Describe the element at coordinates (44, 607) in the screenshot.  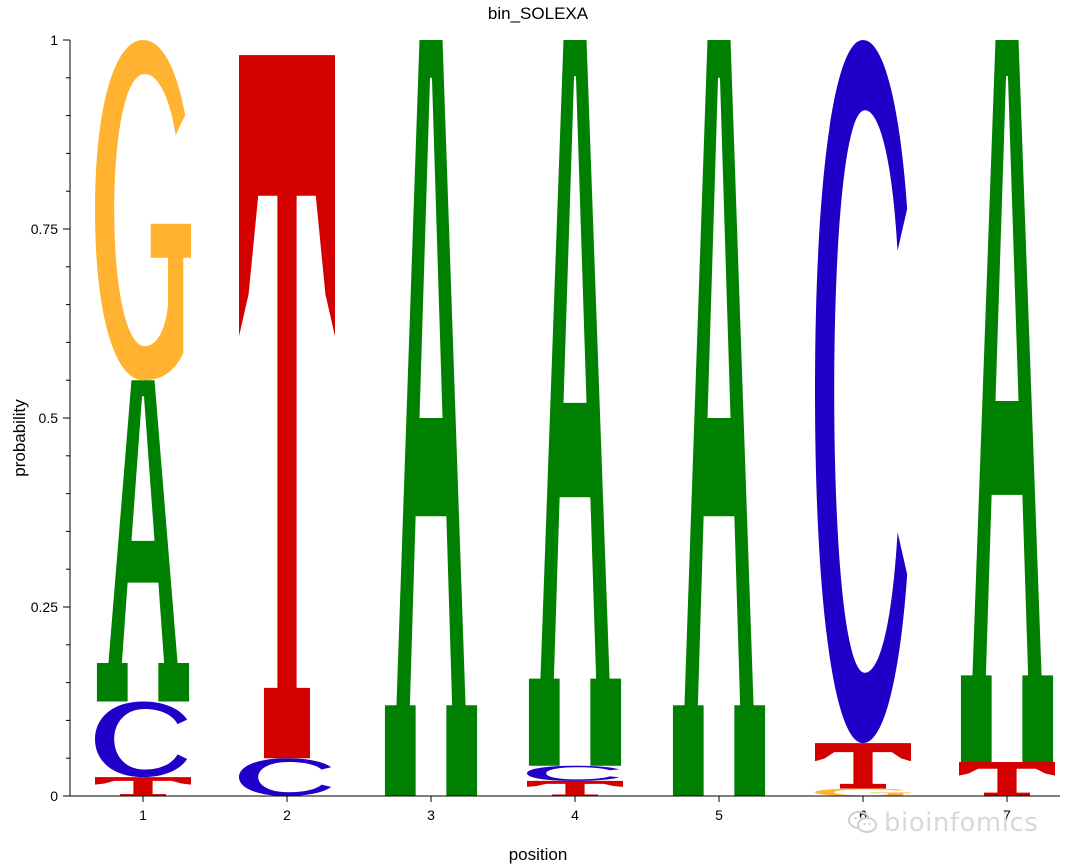
I see `y-tick-label: 0.25` at that location.